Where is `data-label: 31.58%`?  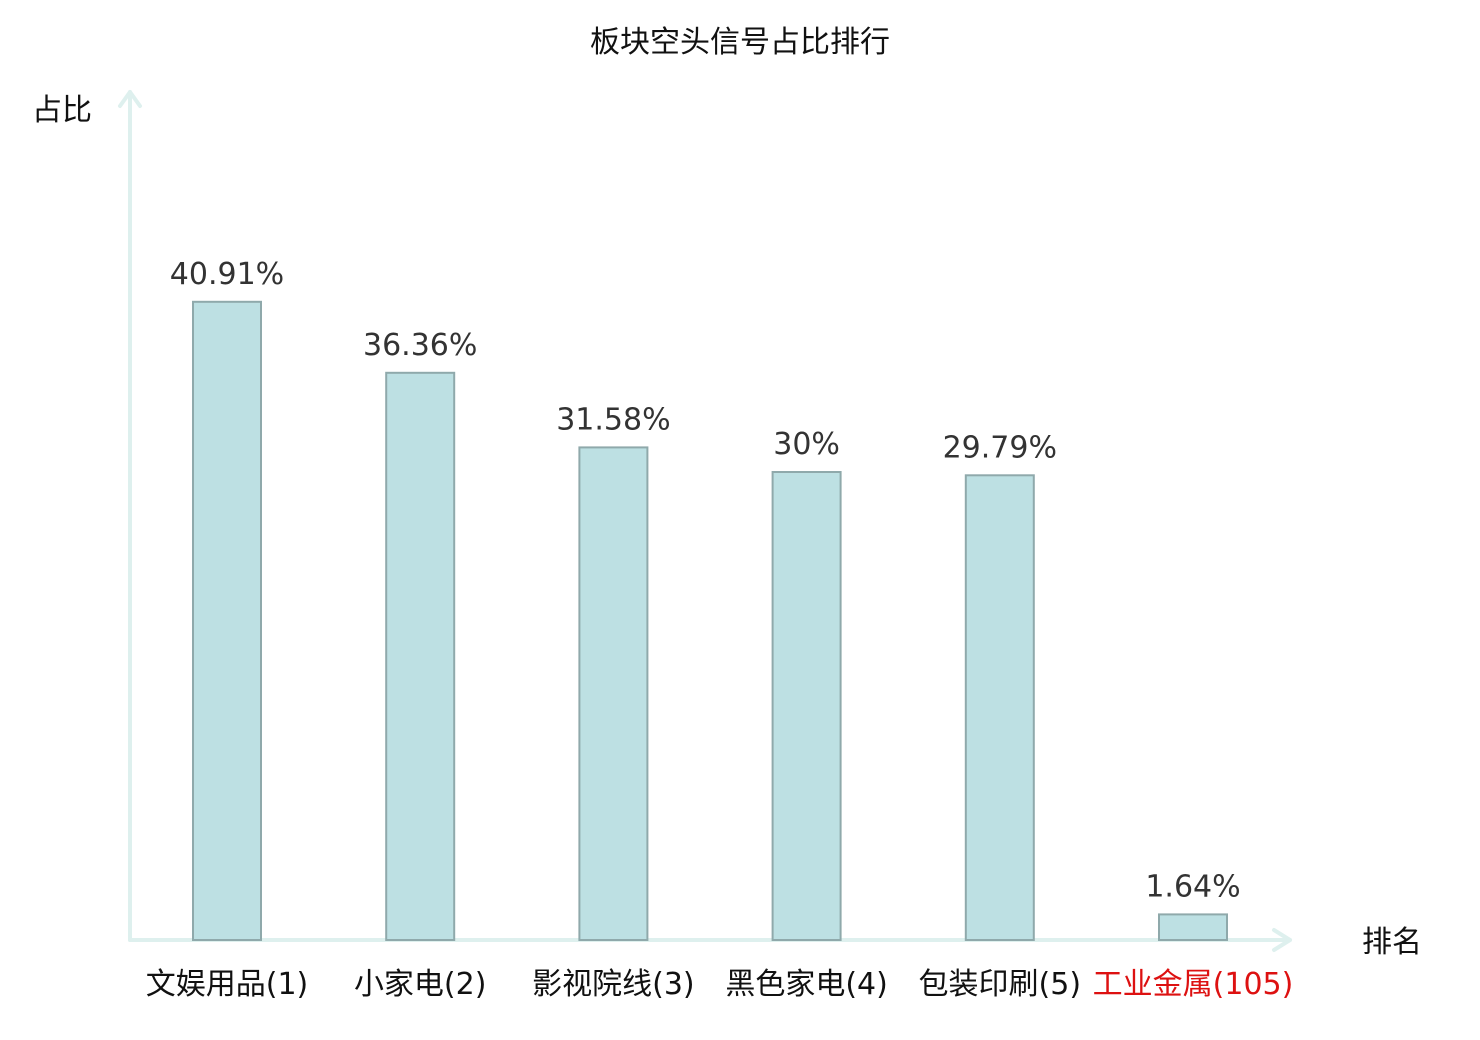 data-label: 31.58% is located at coordinates (613, 419).